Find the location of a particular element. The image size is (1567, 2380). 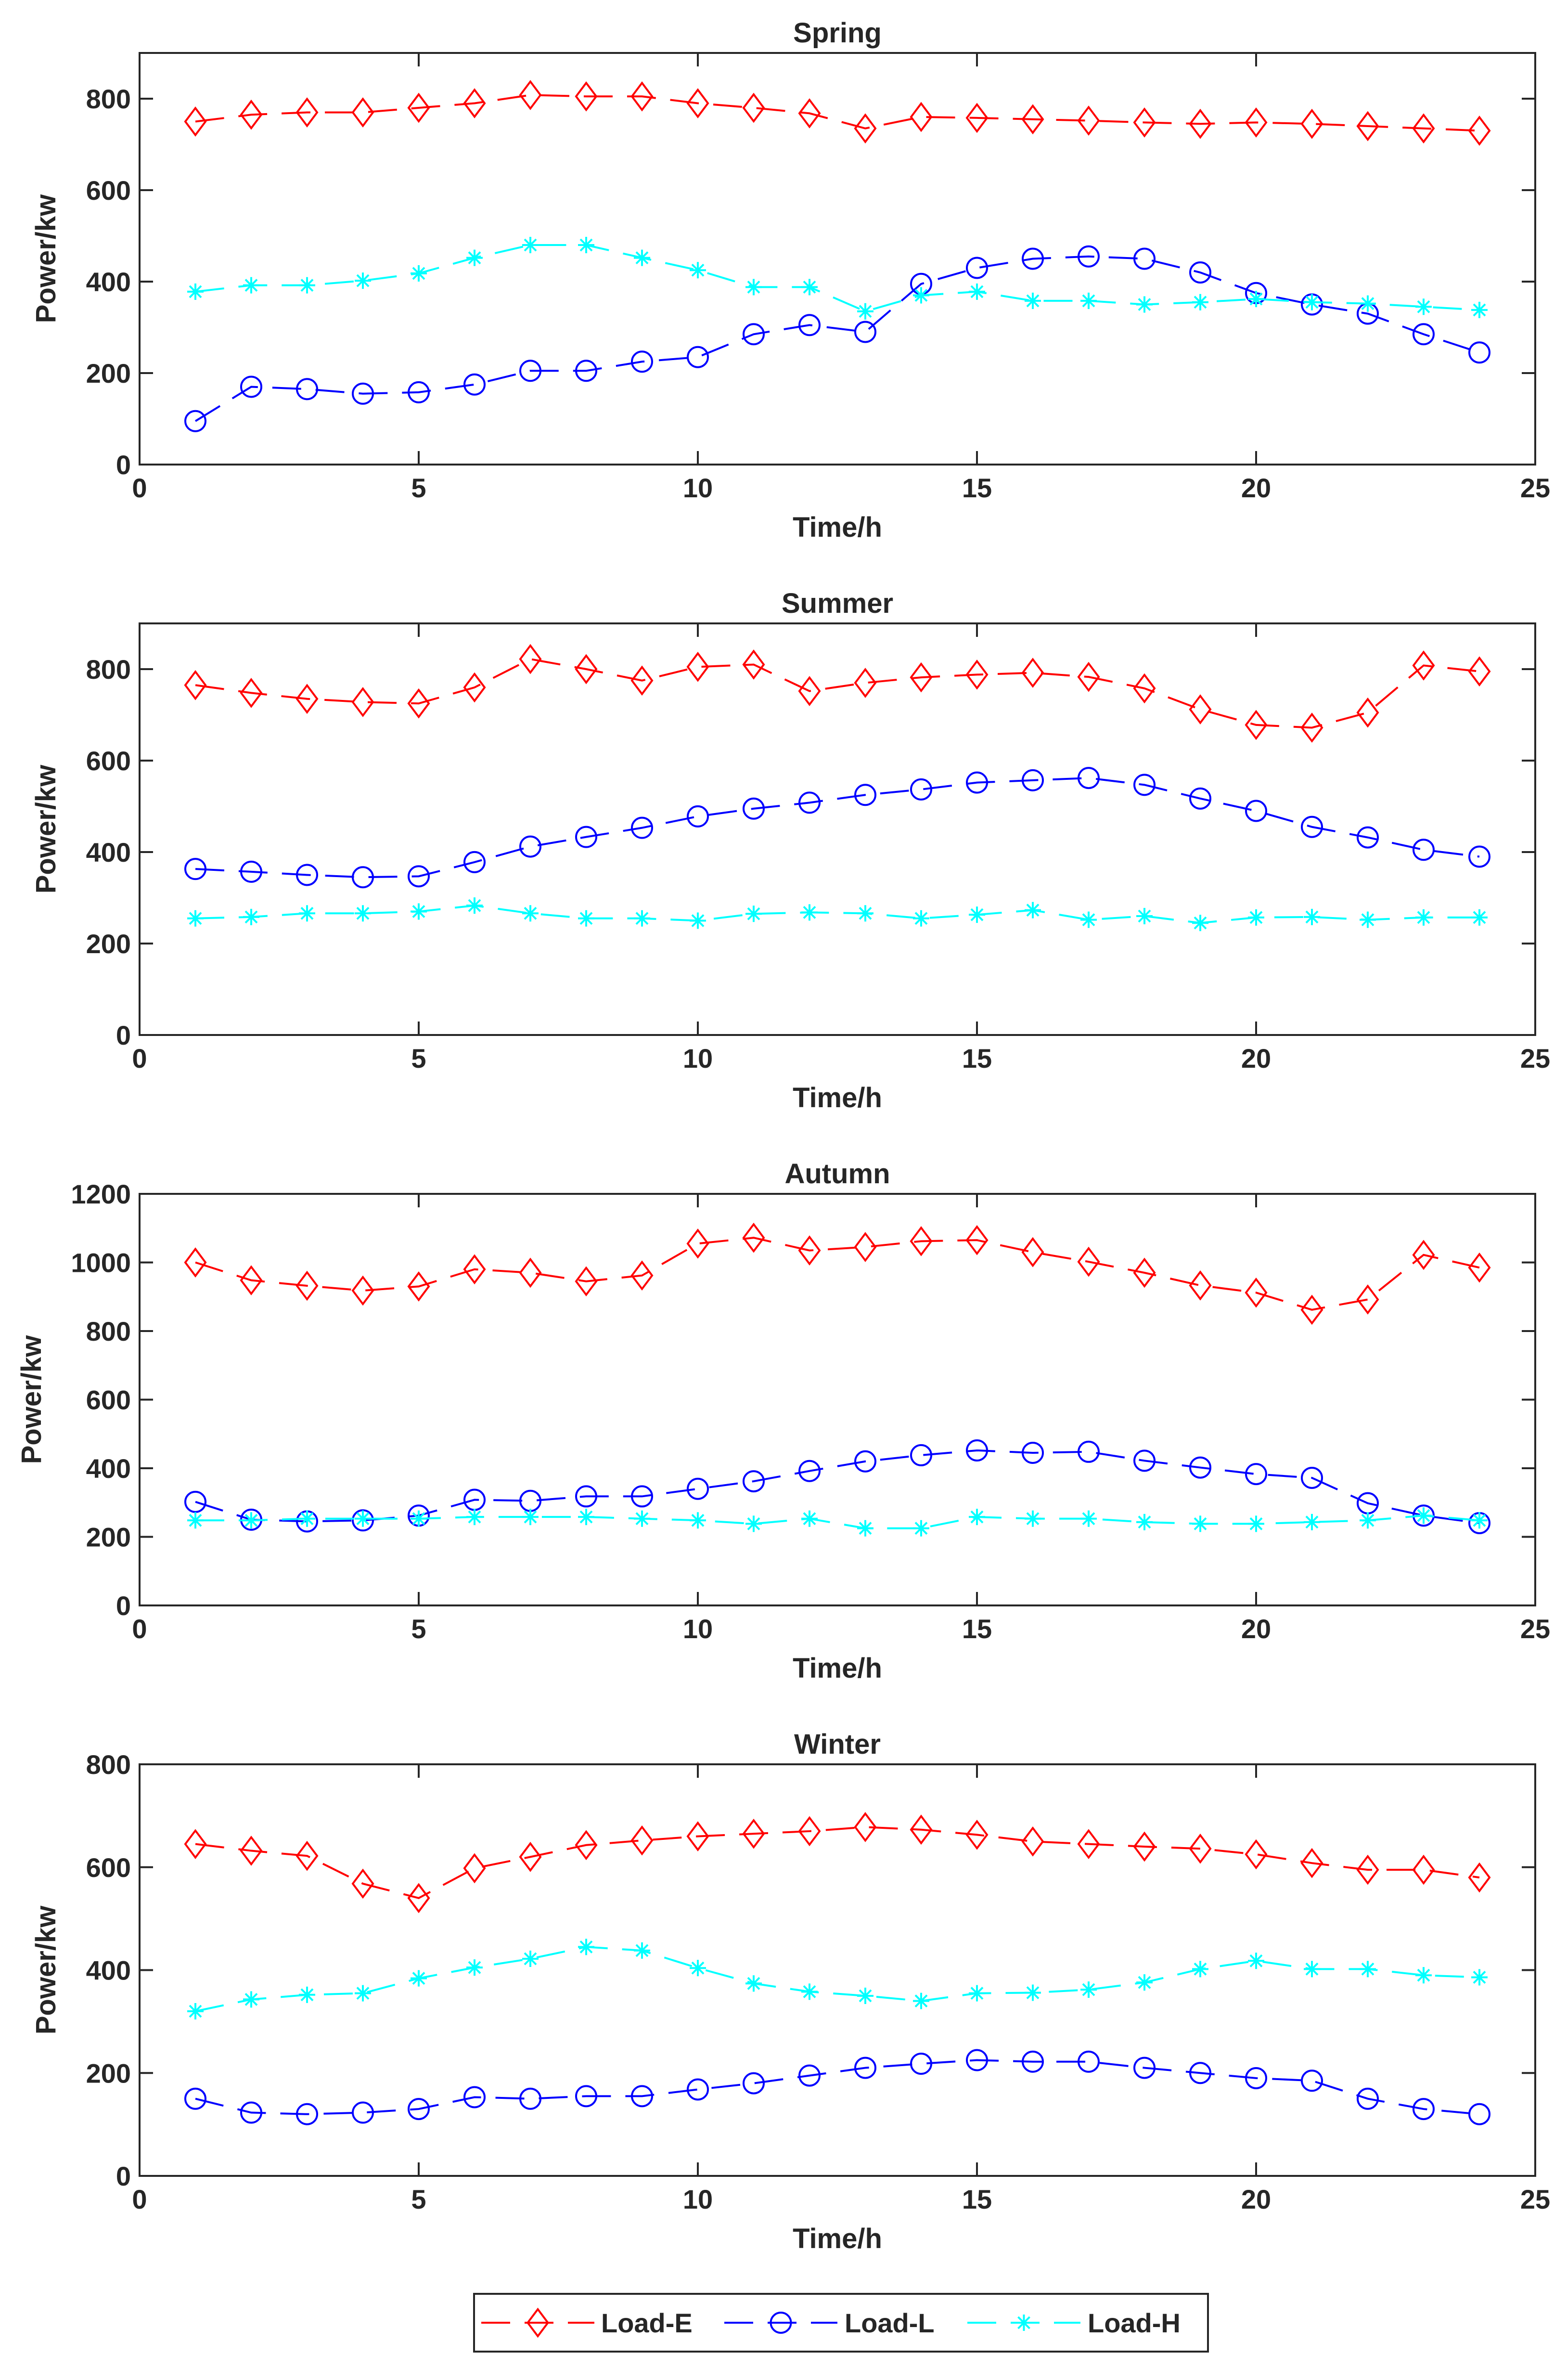

y-tick-label: 1200 is located at coordinates (101, 1194).